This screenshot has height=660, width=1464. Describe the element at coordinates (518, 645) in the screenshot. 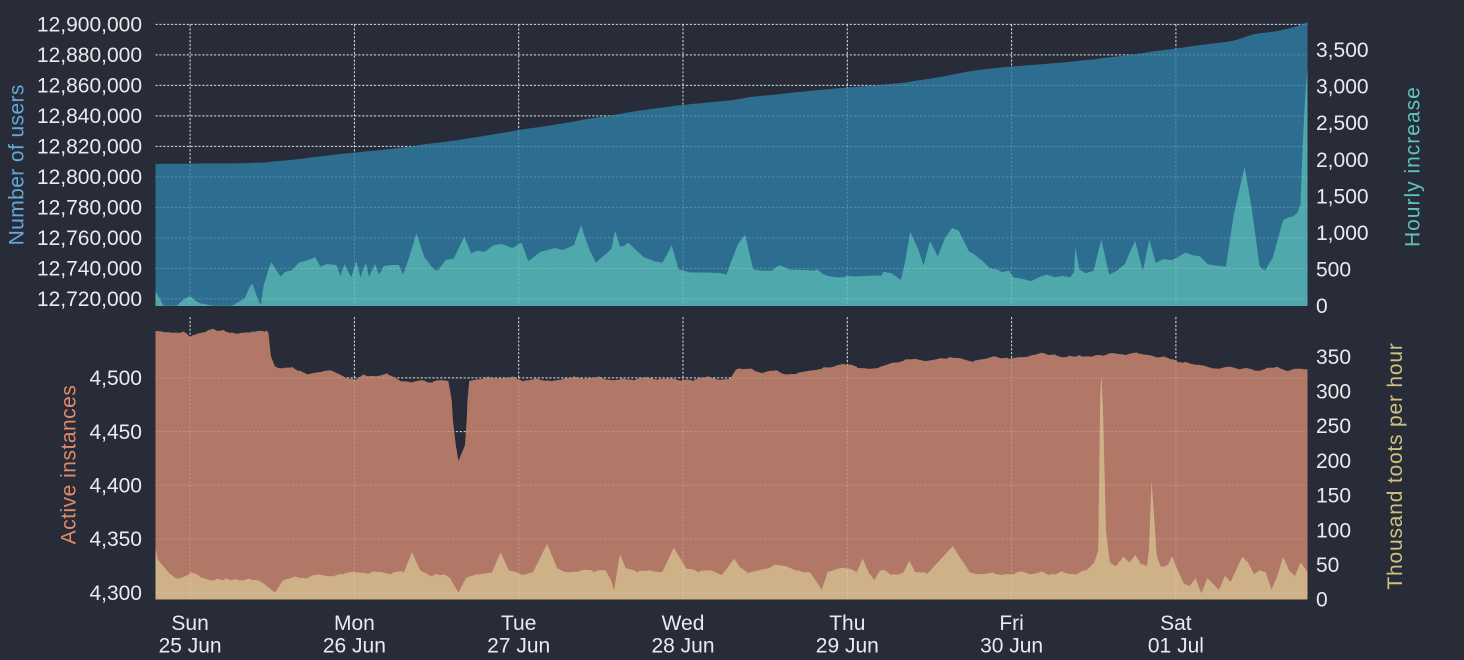

I see `svg-text: 27 Jun` at that location.